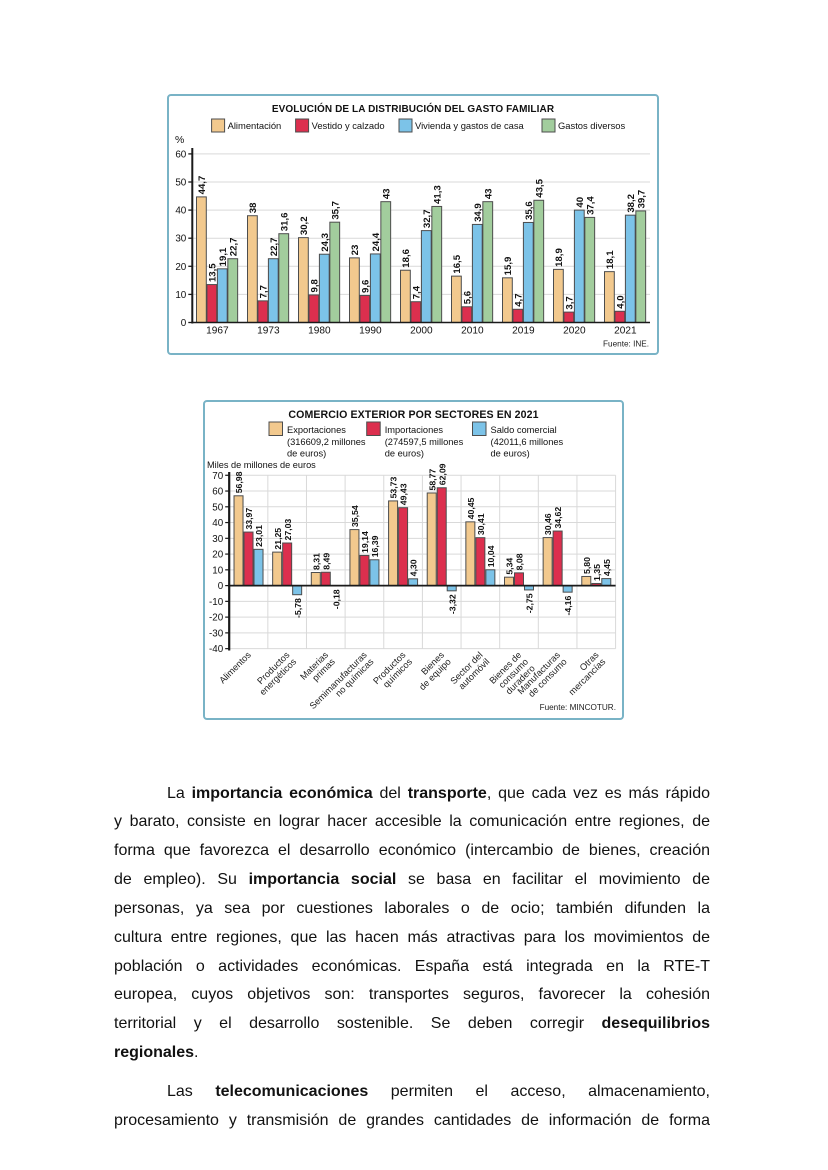 The height and width of the screenshot is (1170, 828). What do you see at coordinates (319, 331) in the screenshot?
I see `svg-text: 1980` at bounding box center [319, 331].